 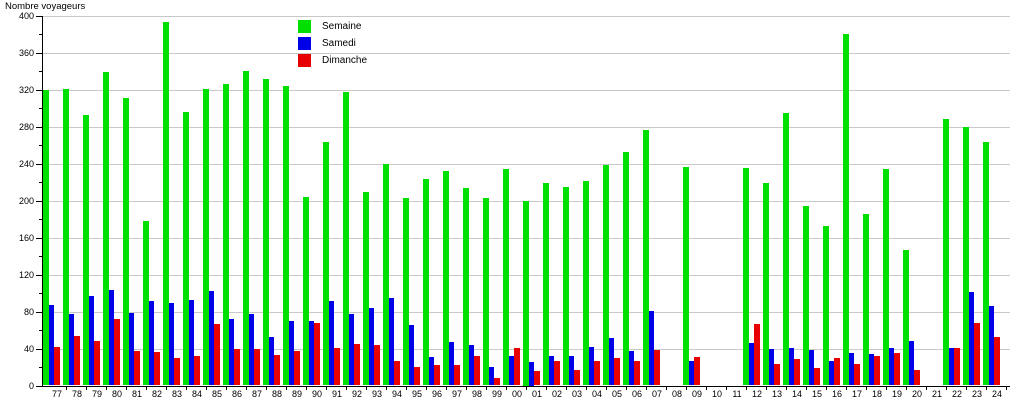 What do you see at coordinates (353, 43) in the screenshot?
I see `legend-item-samedi: Samedi` at bounding box center [353, 43].